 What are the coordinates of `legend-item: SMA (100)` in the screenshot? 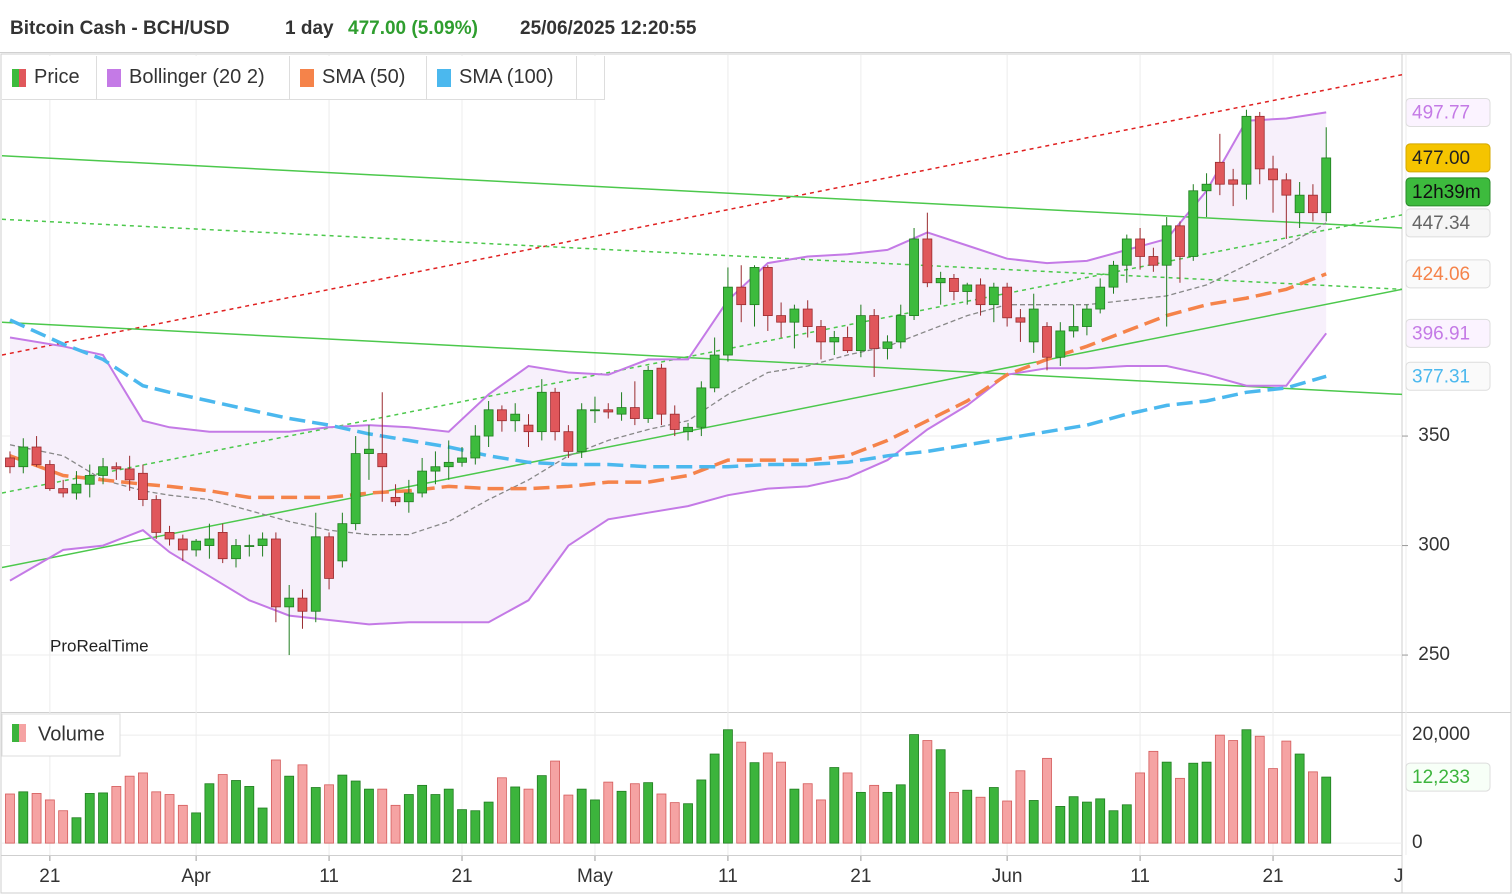 It's located at (502, 78).